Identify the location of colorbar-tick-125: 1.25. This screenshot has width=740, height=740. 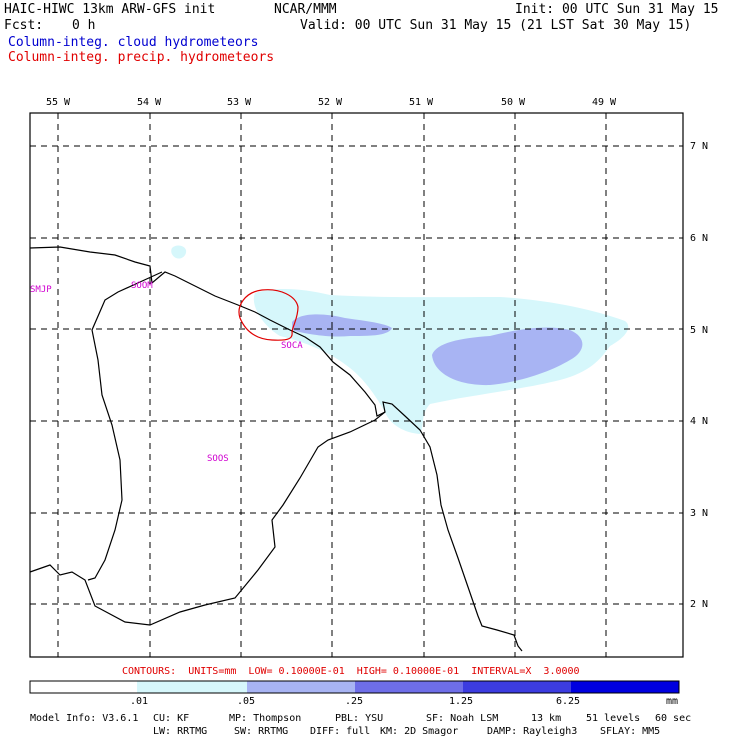
(461, 701).